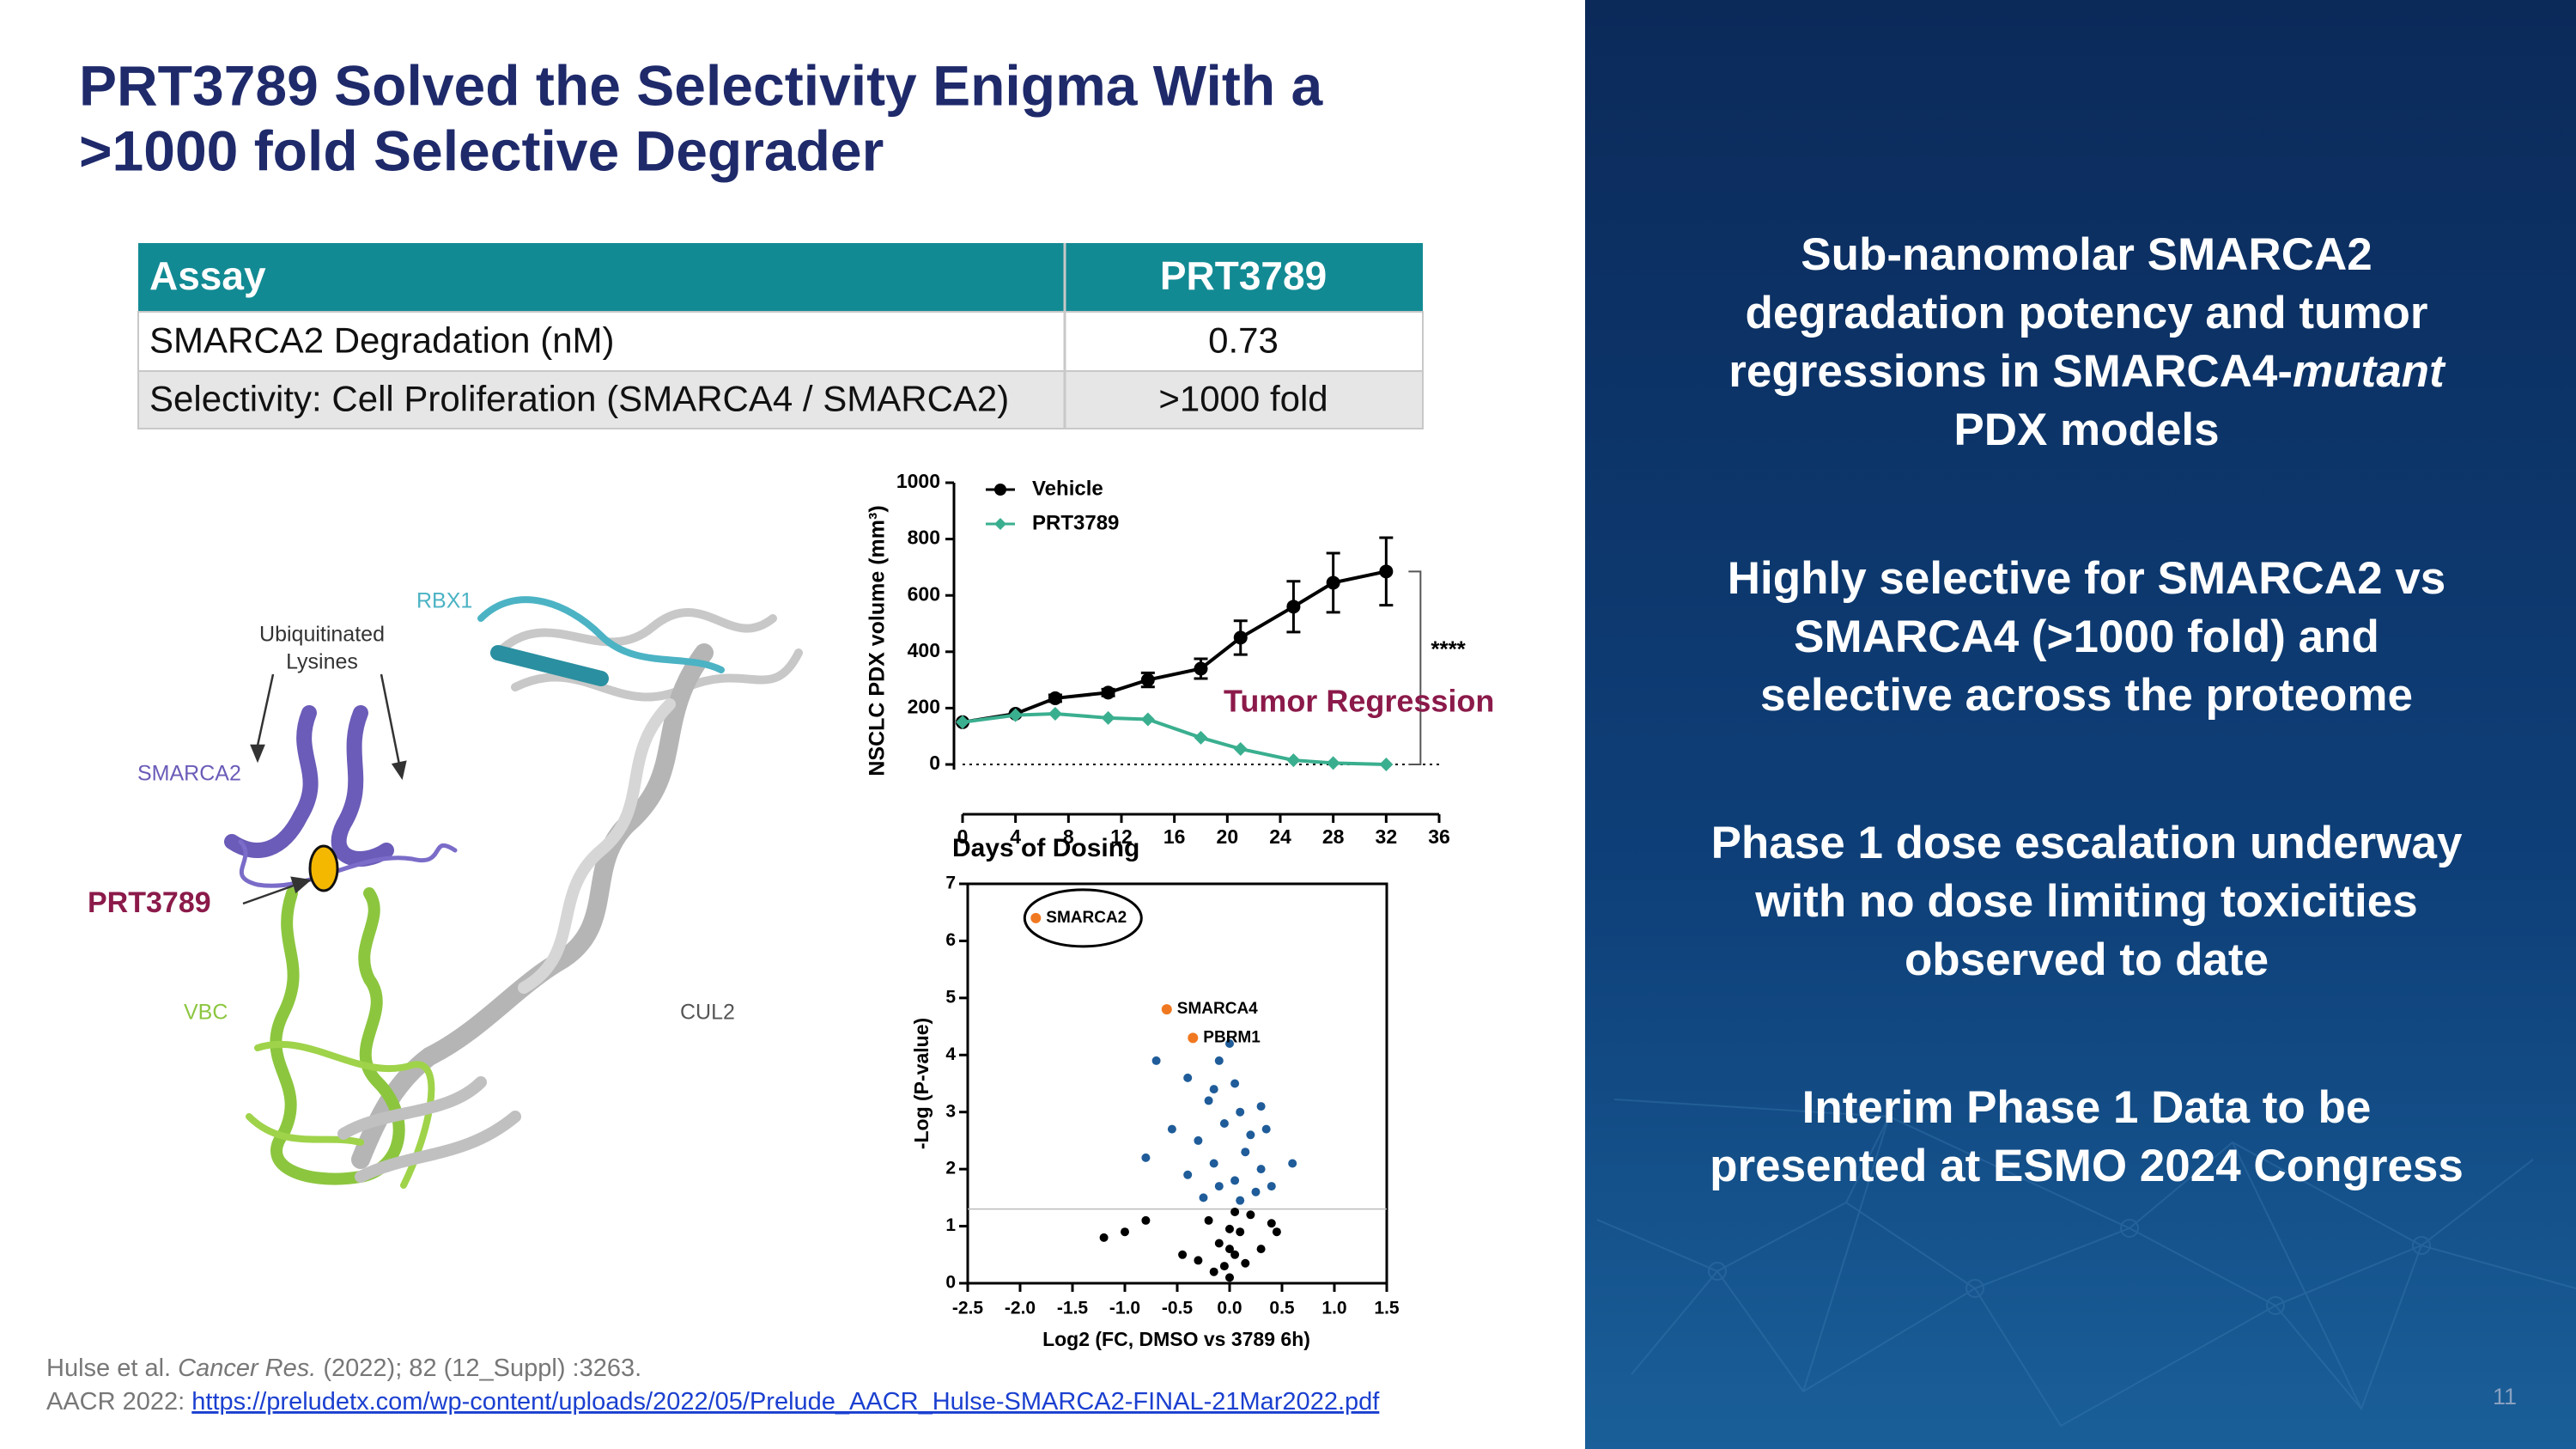 The width and height of the screenshot is (2576, 1449). I want to click on label: SMARCA2, so click(189, 774).